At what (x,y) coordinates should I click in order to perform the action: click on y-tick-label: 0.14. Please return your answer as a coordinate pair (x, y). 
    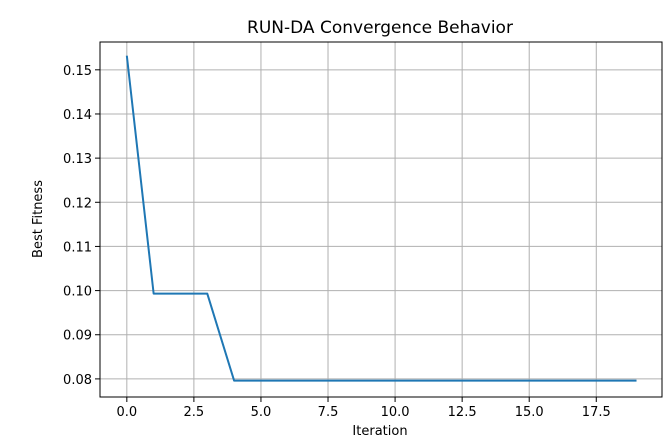
    Looking at the image, I should click on (77, 115).